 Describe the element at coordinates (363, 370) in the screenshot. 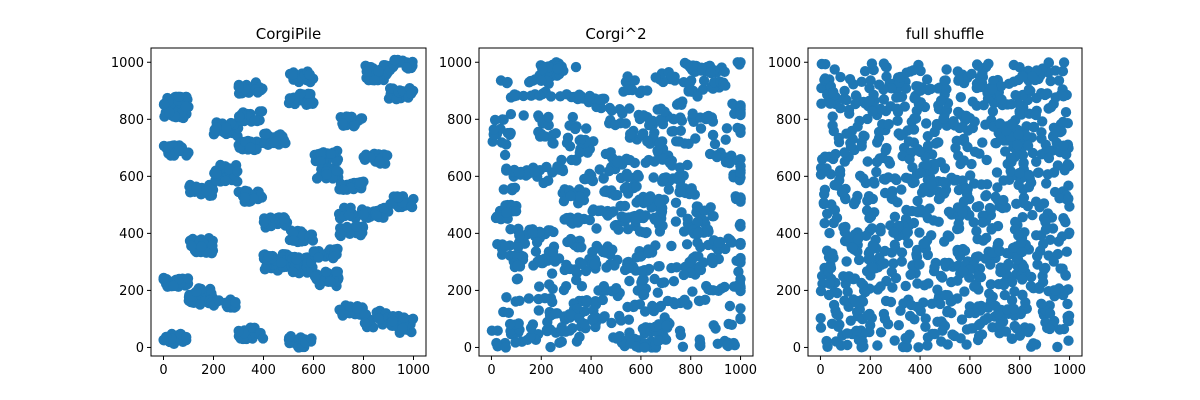

I see `x-tick-label: 800` at that location.